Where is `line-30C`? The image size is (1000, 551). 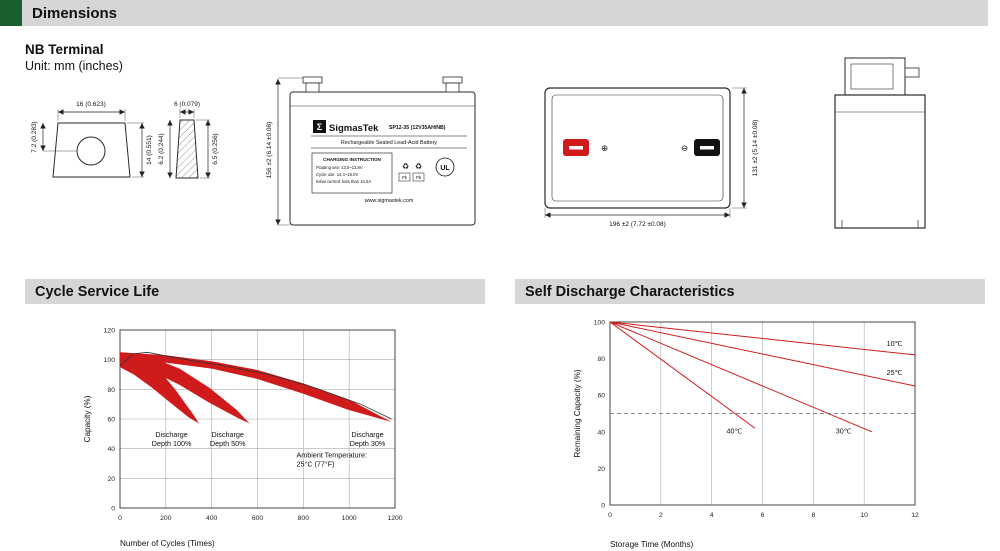 line-30C is located at coordinates (740, 377).